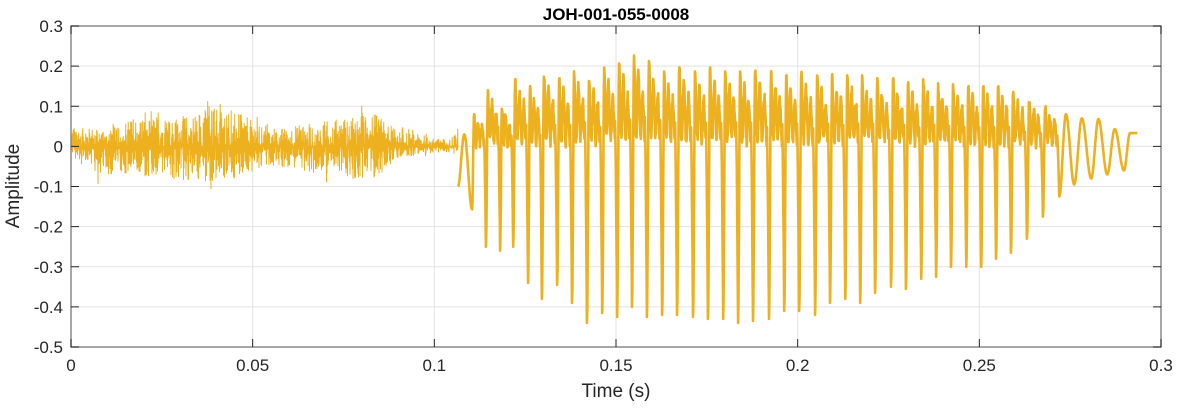 This screenshot has height=409, width=1177. Describe the element at coordinates (252, 365) in the screenshot. I see `x-tick-label: 0.05` at that location.